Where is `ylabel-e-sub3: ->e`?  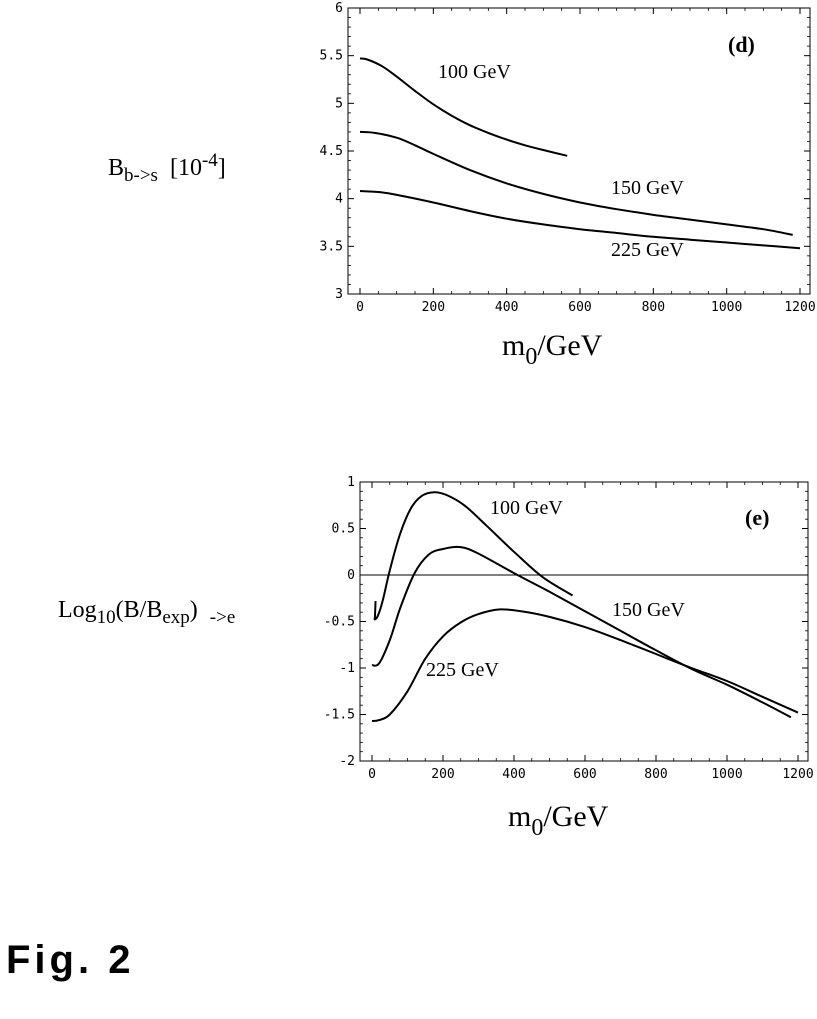
ylabel-e-sub3: ->e is located at coordinates (222, 617).